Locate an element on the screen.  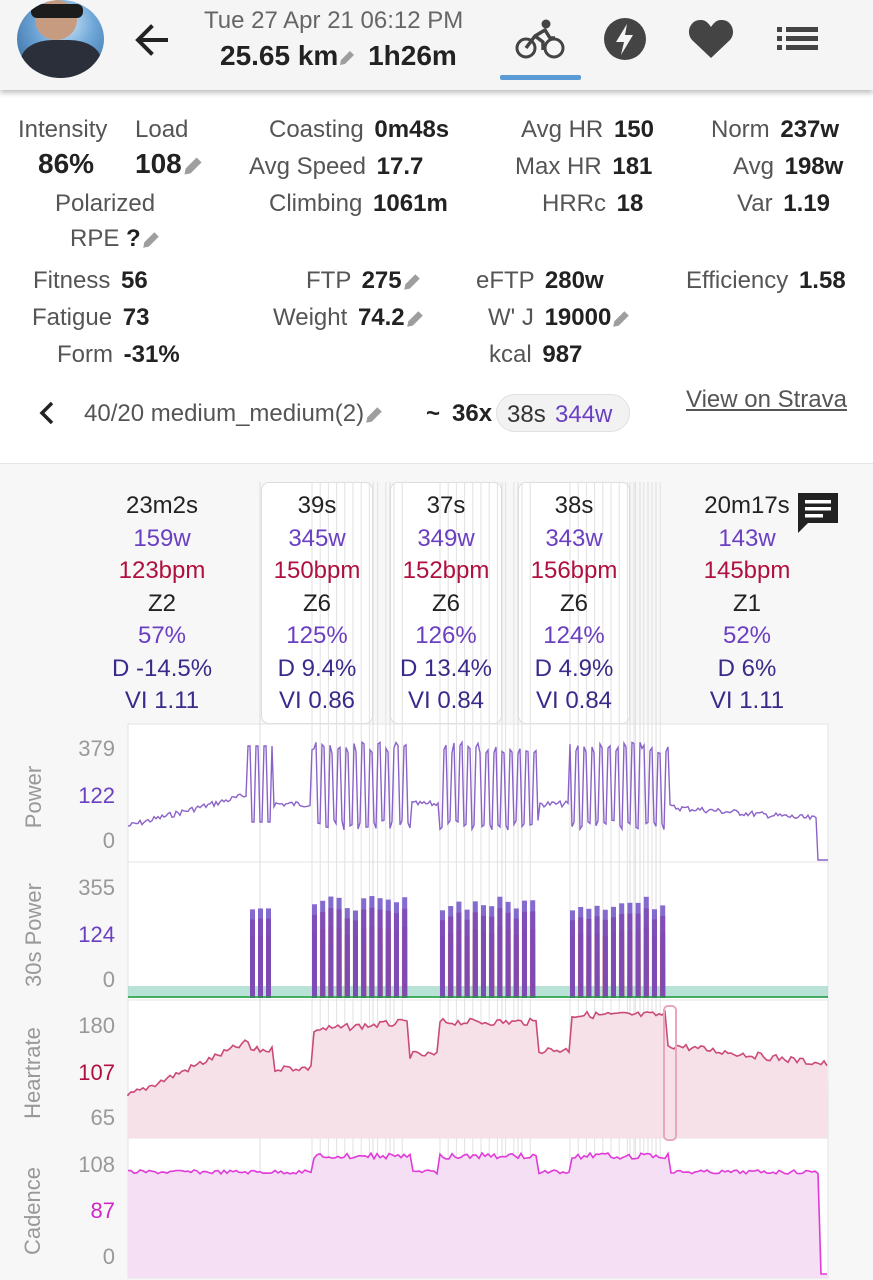
chevron-left-icon is located at coordinates (47, 413).